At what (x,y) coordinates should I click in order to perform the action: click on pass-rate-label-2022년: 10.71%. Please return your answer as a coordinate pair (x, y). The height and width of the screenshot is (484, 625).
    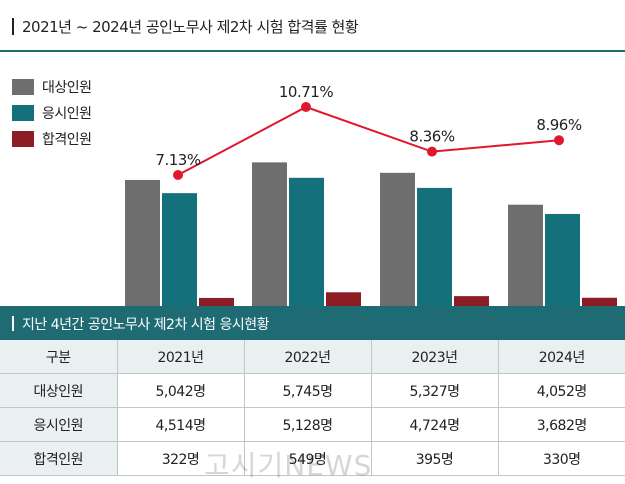
    Looking at the image, I should click on (306, 92).